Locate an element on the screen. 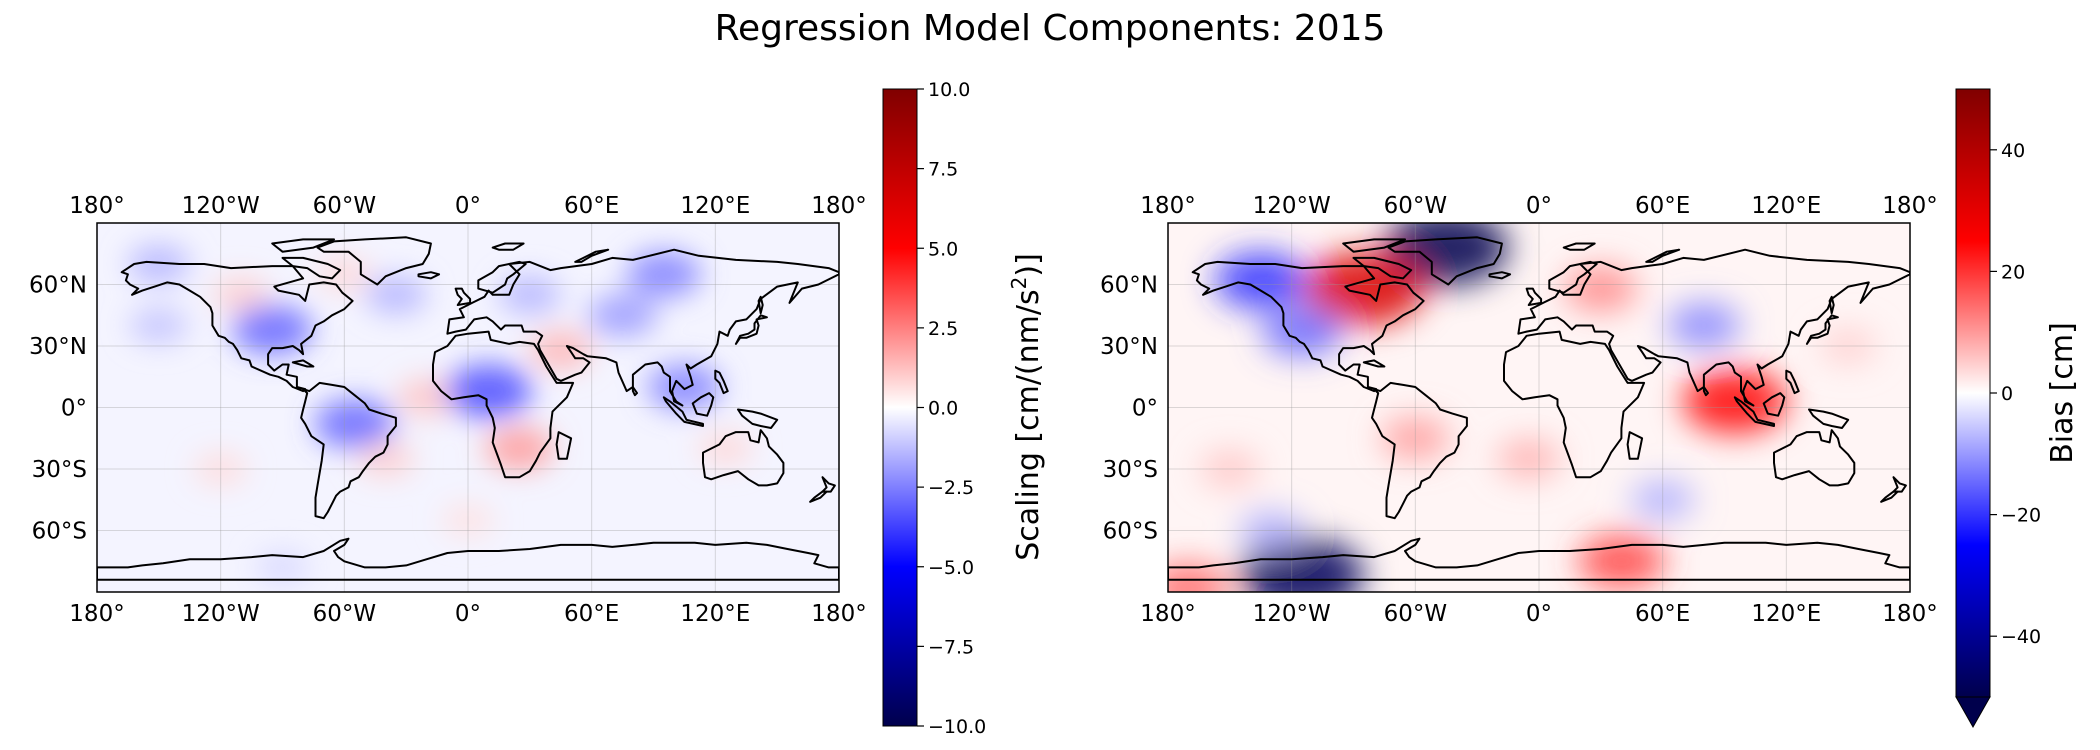 This screenshot has width=2100, height=750. coastline-svalbard is located at coordinates (1579, 246).